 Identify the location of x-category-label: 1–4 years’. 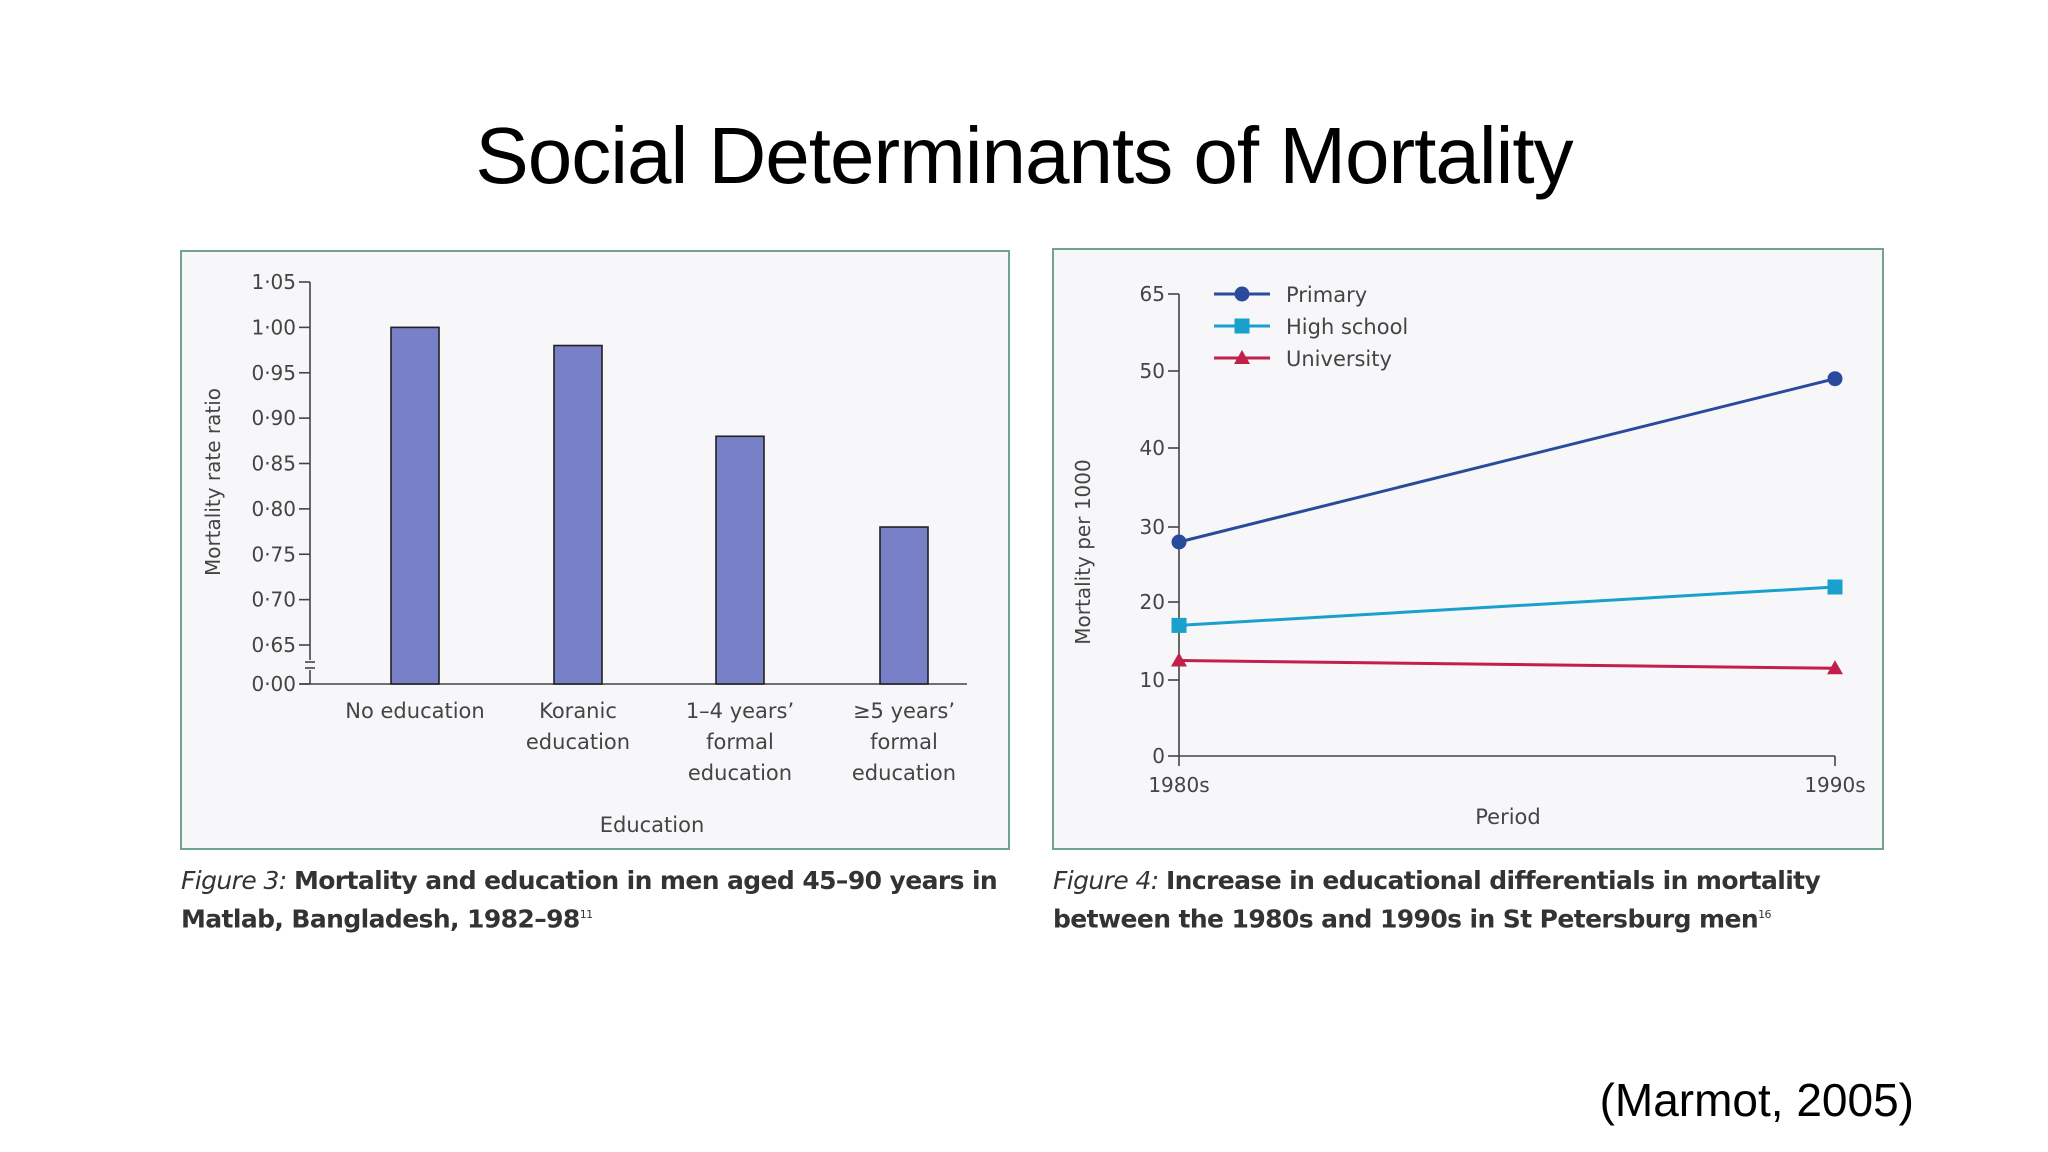
(740, 711).